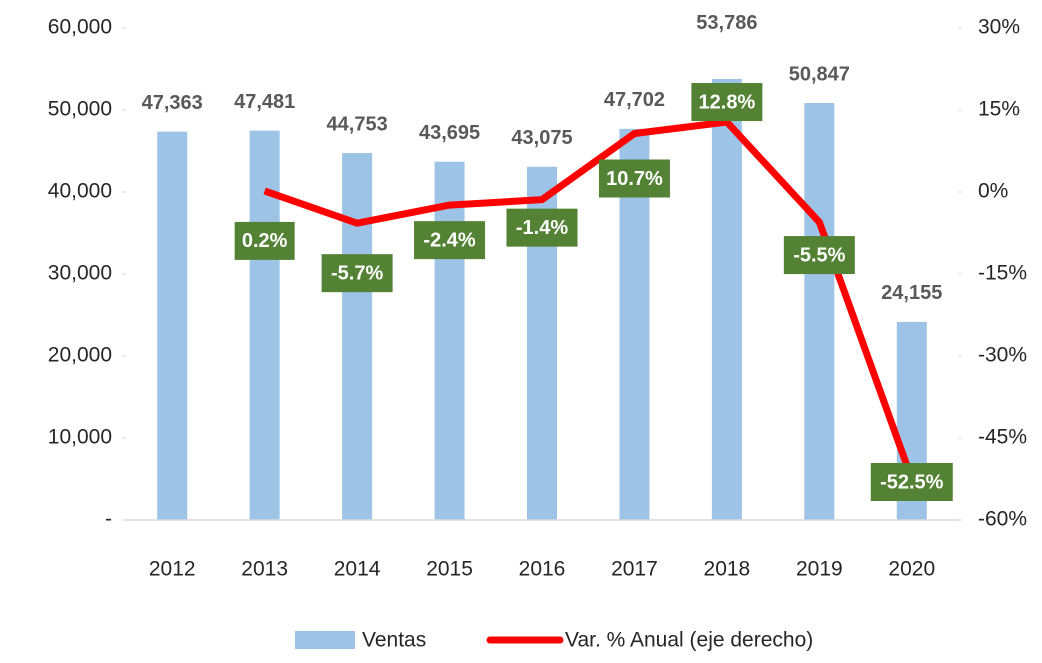 This screenshot has width=1042, height=663. I want to click on y-tick-label: -, so click(108, 519).